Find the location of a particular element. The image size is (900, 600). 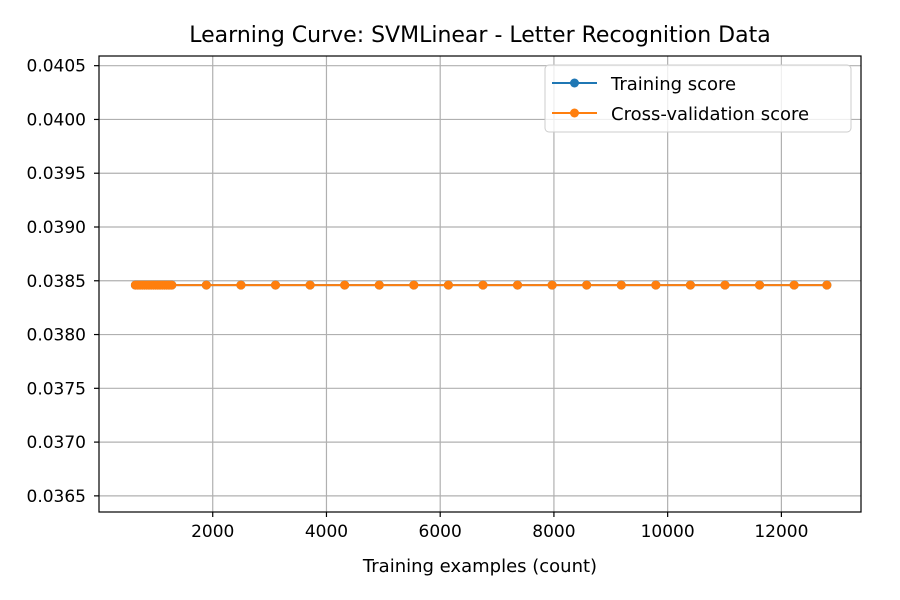

x-axis-label: Training examples (count) is located at coordinates (479, 566).